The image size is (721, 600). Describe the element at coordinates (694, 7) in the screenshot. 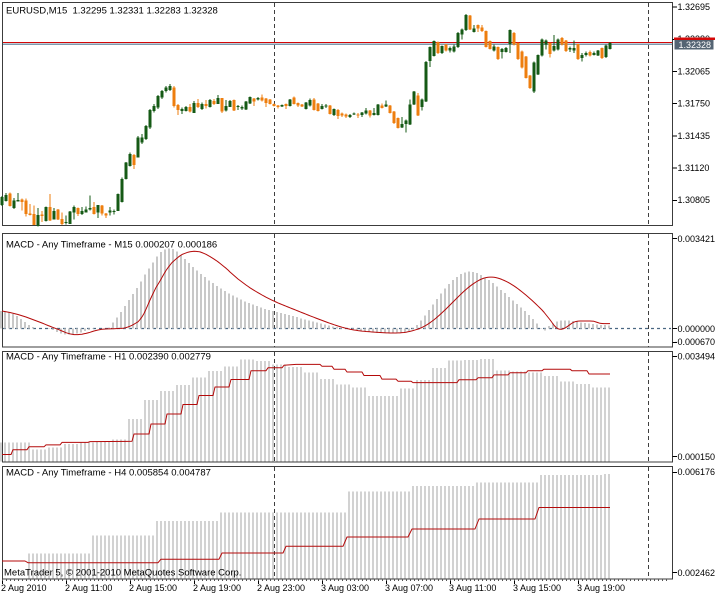

I see `svg-text: 1.32695` at that location.